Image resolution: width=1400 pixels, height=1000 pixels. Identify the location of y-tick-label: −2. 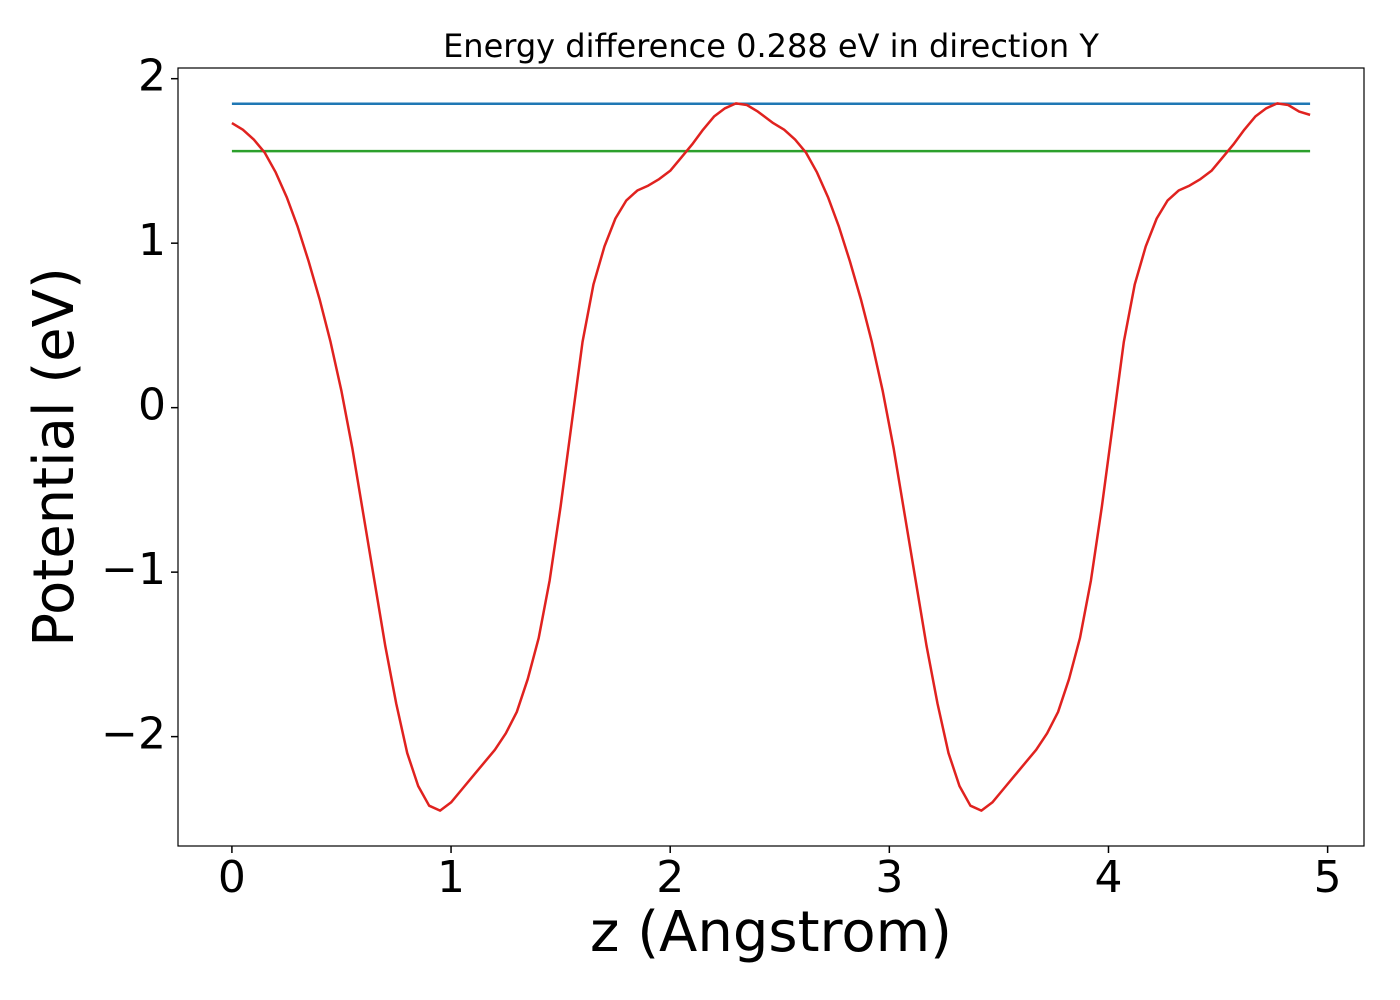
(133, 734).